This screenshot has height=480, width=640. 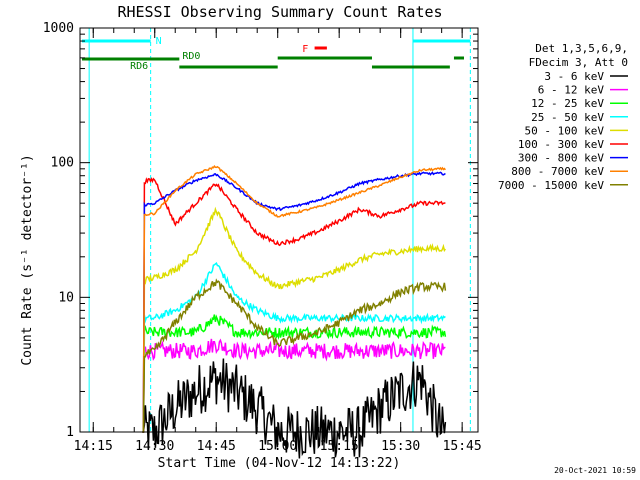 I want to click on legend-header-1: Det 1,3,5,6,9,, so click(x=581, y=48).